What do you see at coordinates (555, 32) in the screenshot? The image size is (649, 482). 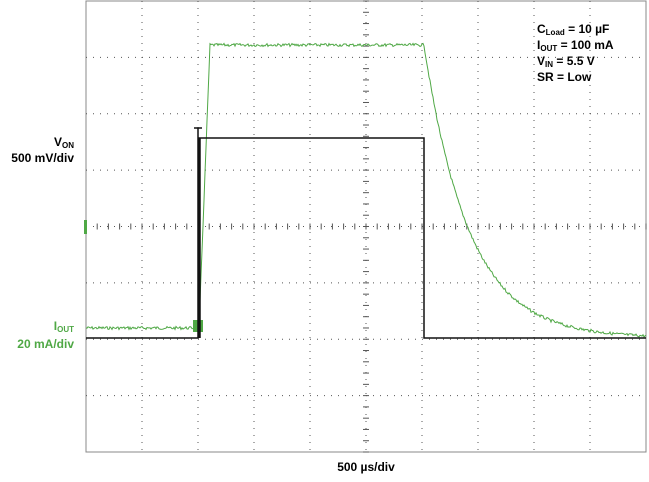 I see `text-part: Load` at bounding box center [555, 32].